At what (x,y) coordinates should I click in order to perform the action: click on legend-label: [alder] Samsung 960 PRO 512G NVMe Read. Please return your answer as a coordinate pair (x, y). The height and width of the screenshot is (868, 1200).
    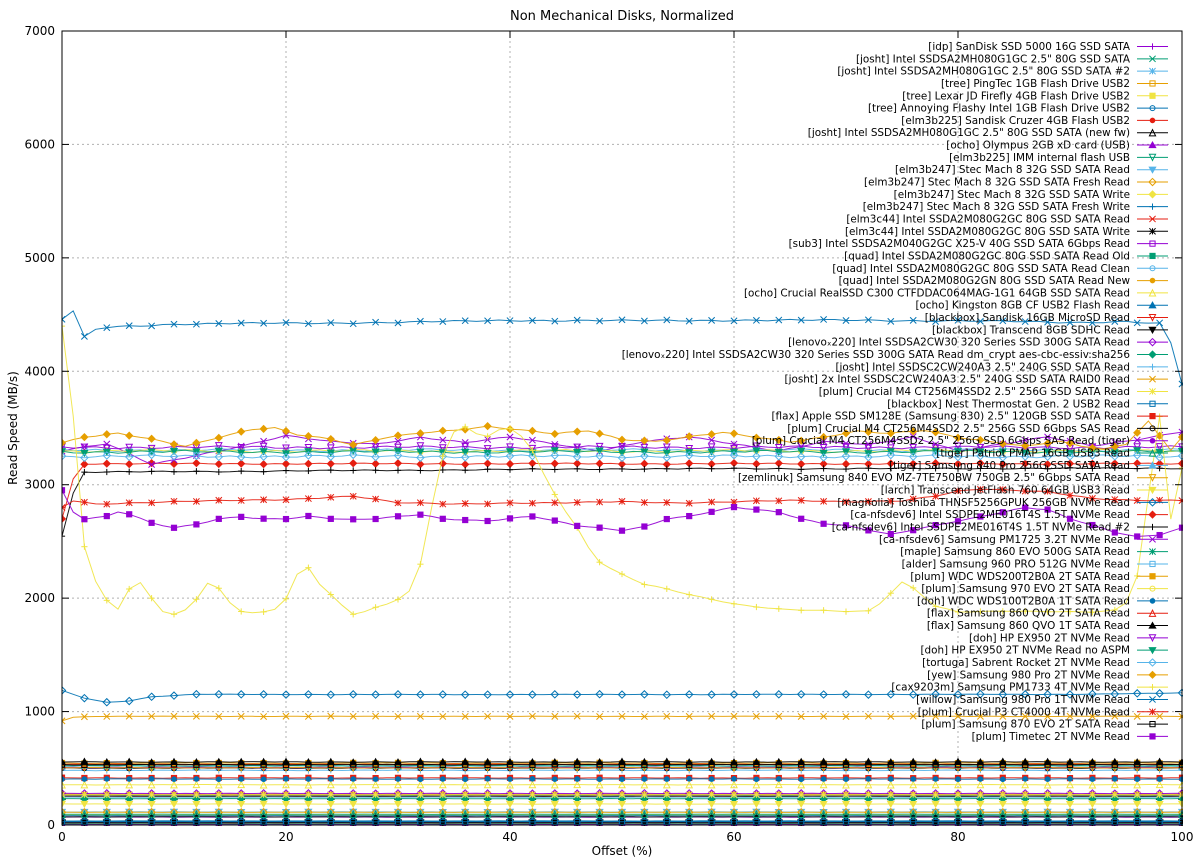
    Looking at the image, I should click on (1016, 564).